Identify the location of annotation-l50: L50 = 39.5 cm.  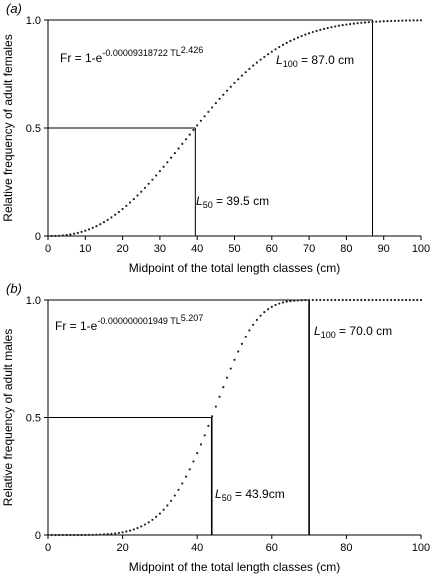
(232, 202).